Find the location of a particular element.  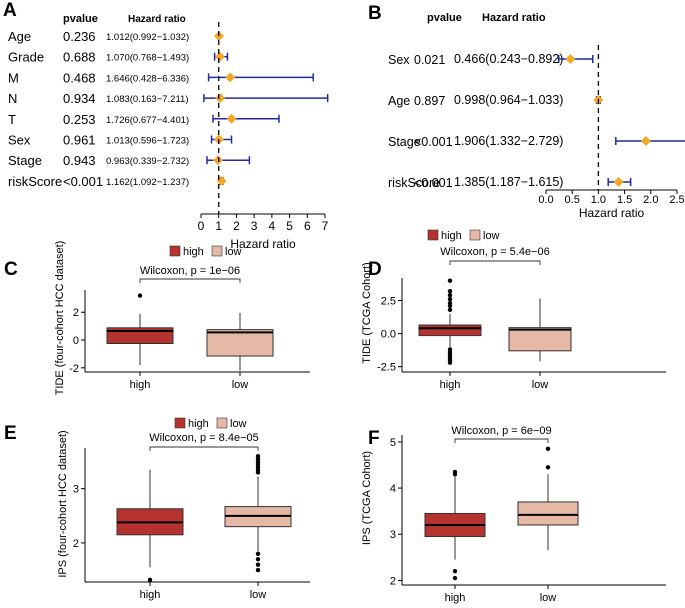

x-tick-label: 2.0 is located at coordinates (650, 200).